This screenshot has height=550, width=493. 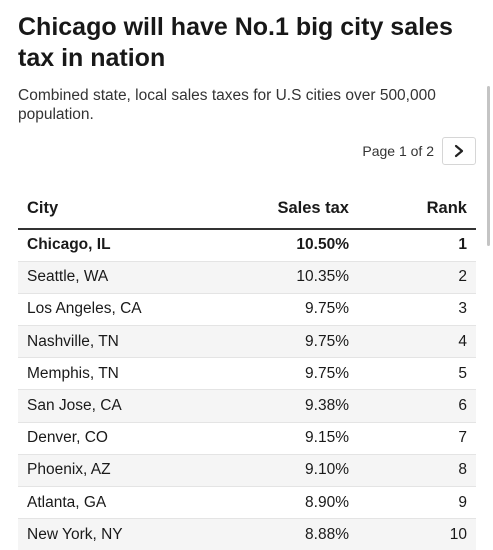 I want to click on pagination: Page 1 of 2, so click(x=419, y=151).